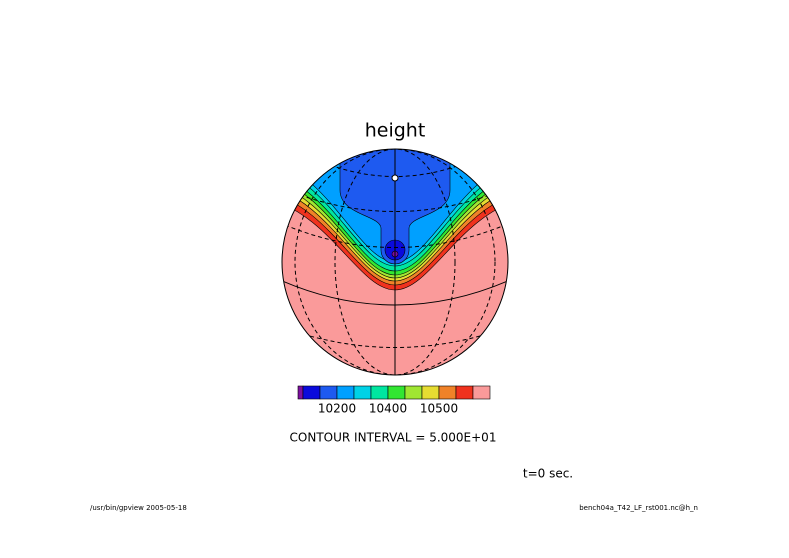 The height and width of the screenshot is (558, 789). I want to click on contour-interval: CONTOUR INTERVAL = 5.000E+01, so click(393, 438).